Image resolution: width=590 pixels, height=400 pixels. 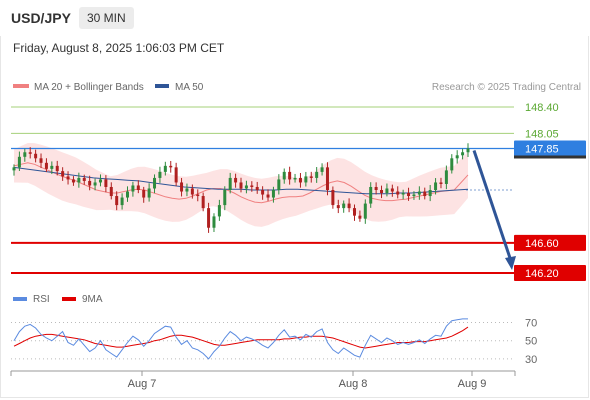 I want to click on chart-header: USD/JPY 30 MIN, so click(x=295, y=18).